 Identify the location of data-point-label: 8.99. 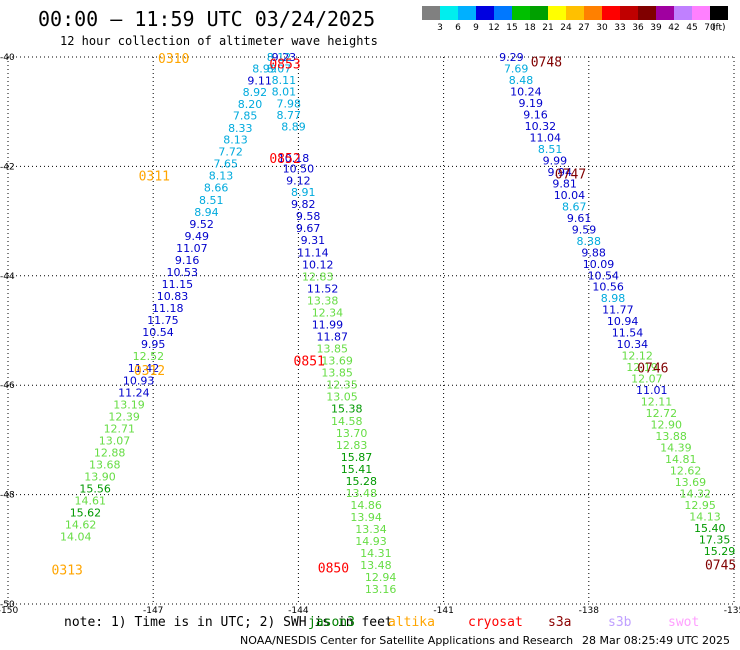
(264, 68).